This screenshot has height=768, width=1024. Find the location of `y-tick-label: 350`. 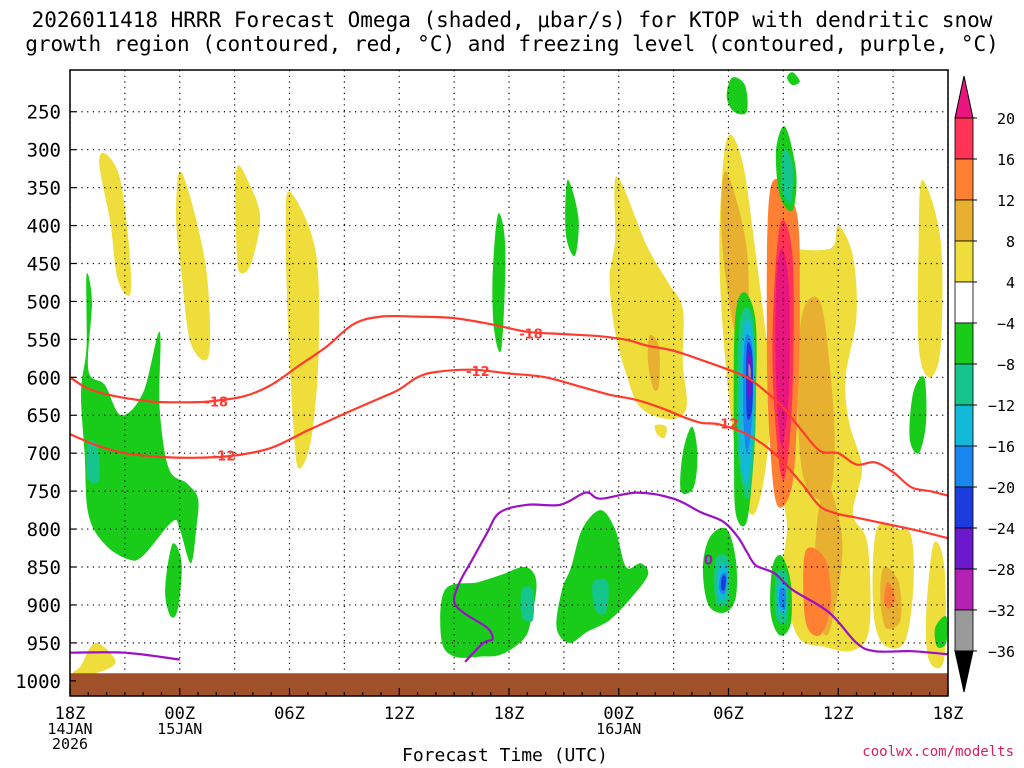

y-tick-label: 350 is located at coordinates (44, 189).